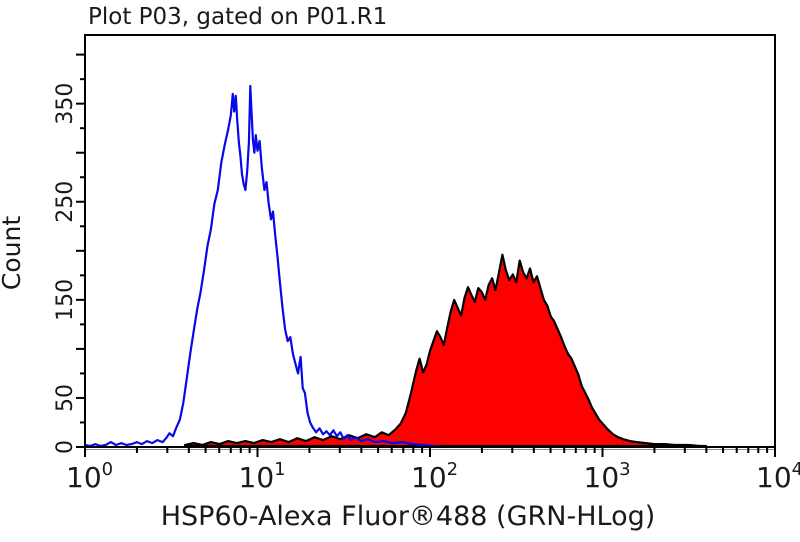 The image size is (800, 542). What do you see at coordinates (778, 476) in the screenshot?
I see `x-tick-label: 104` at bounding box center [778, 476].